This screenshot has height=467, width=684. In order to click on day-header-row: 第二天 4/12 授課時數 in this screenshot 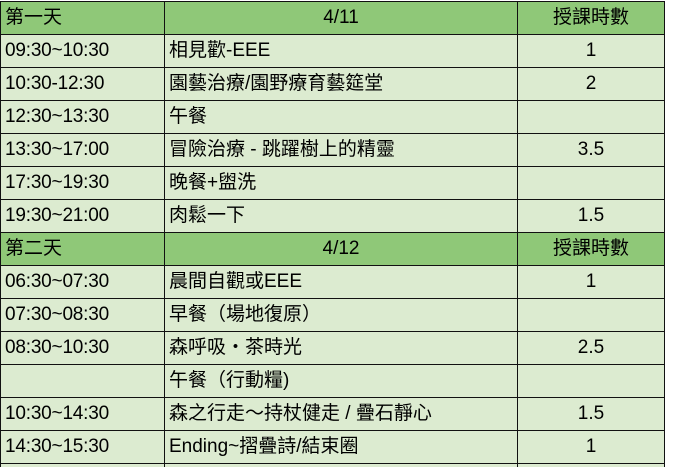, I will do `click(332, 249)`.